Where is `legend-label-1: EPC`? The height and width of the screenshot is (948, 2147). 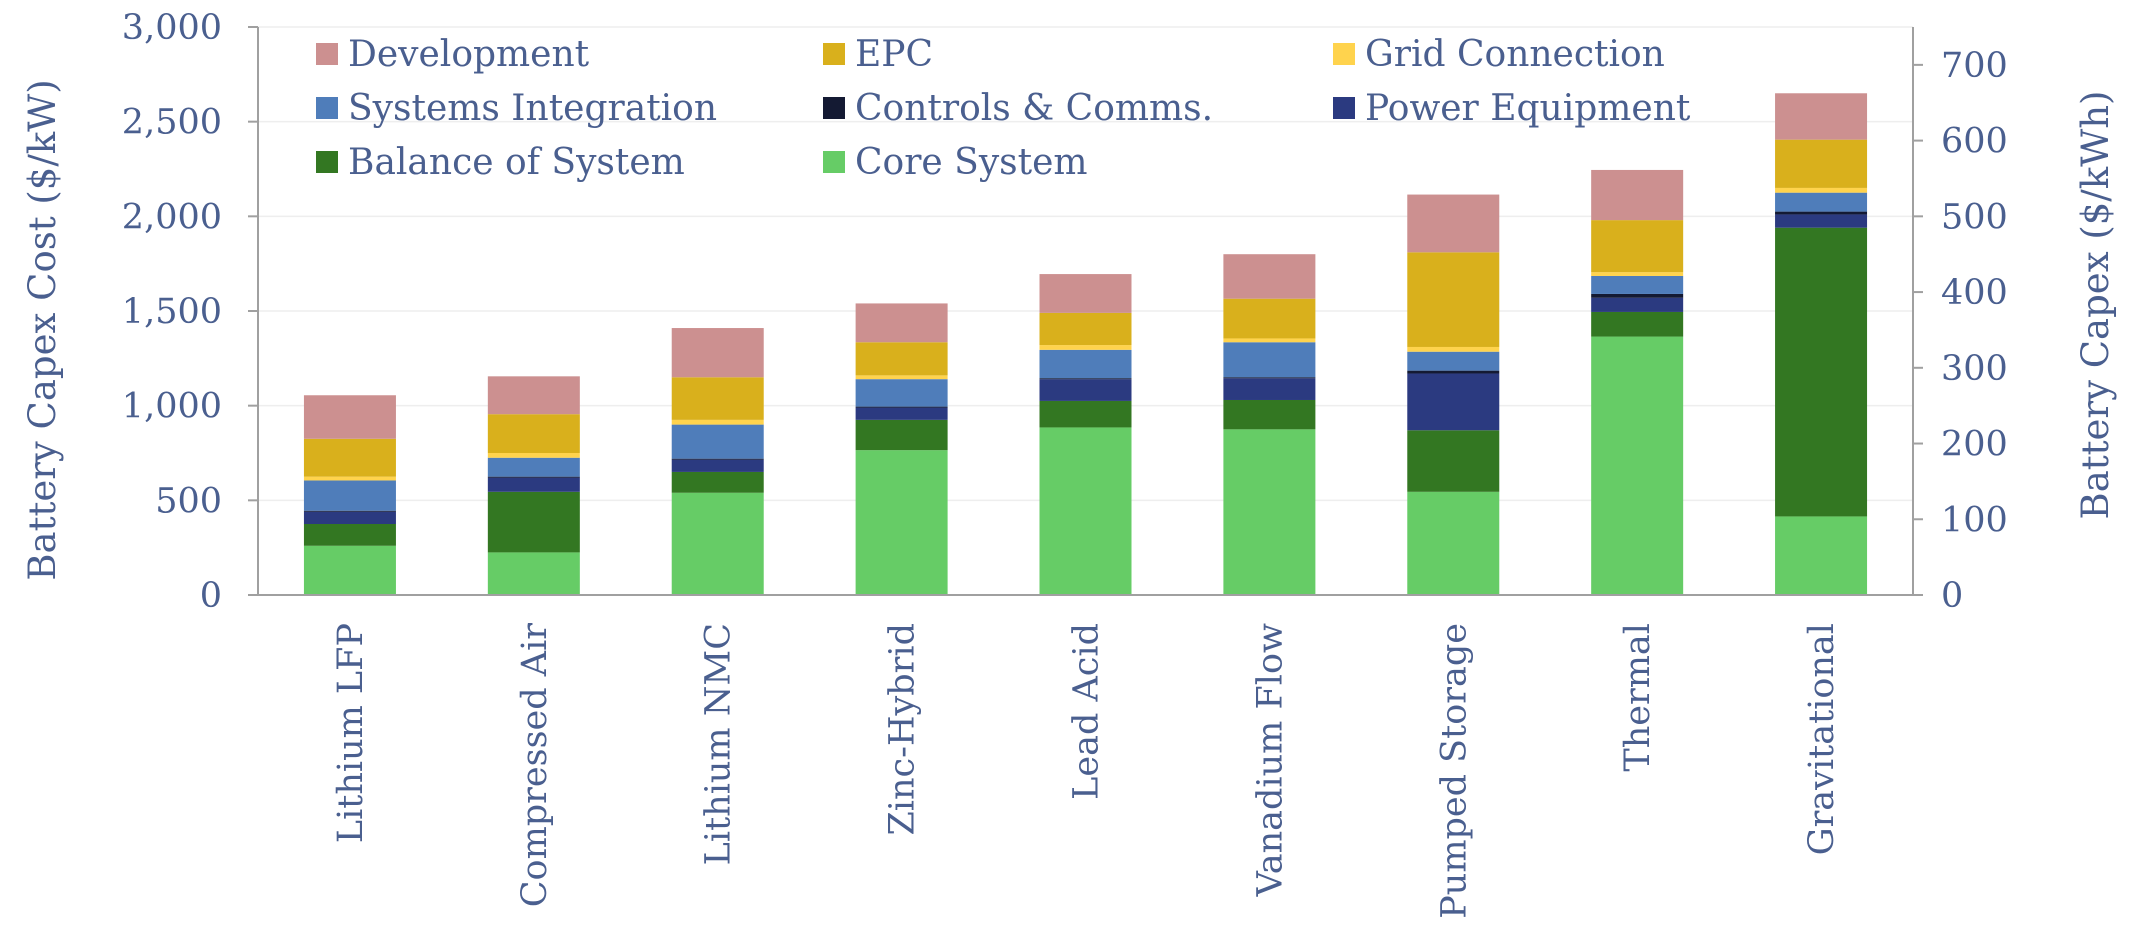 legend-label-1: EPC is located at coordinates (894, 54).